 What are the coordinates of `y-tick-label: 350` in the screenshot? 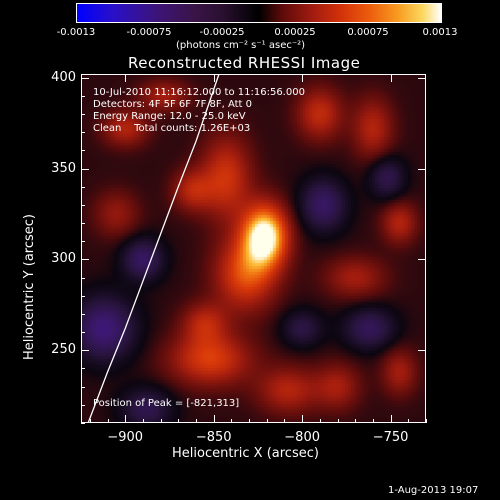 It's located at (63, 168).